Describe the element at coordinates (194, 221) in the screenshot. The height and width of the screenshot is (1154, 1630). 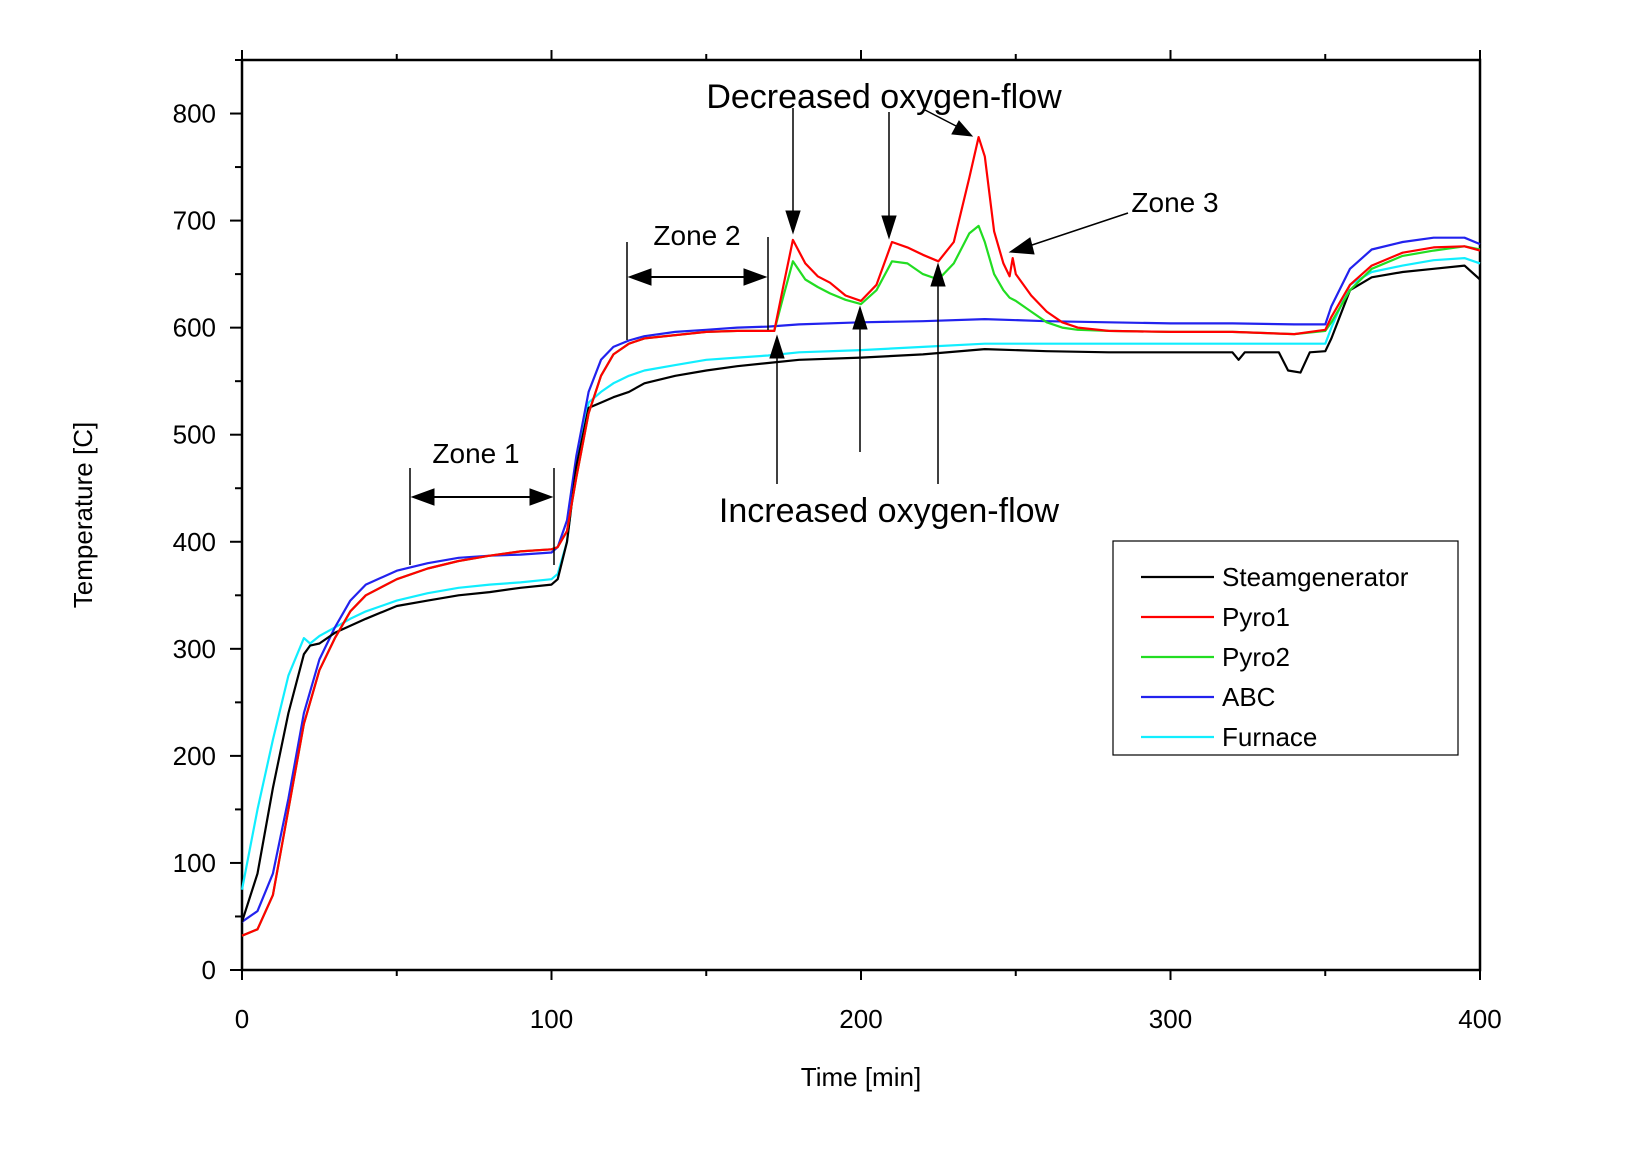
I see `y-tick-label: 700` at that location.